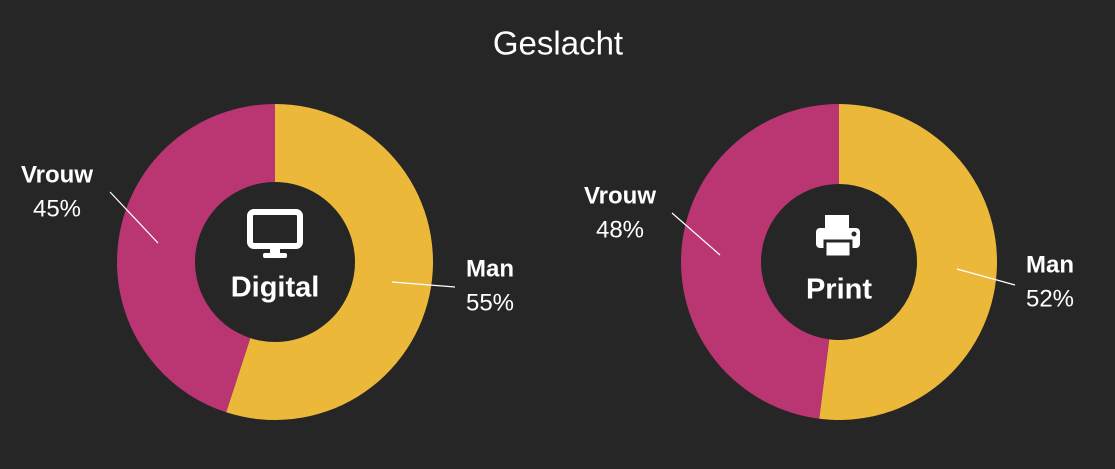 The width and height of the screenshot is (1115, 469). I want to click on monitor-icon, so click(275, 233).